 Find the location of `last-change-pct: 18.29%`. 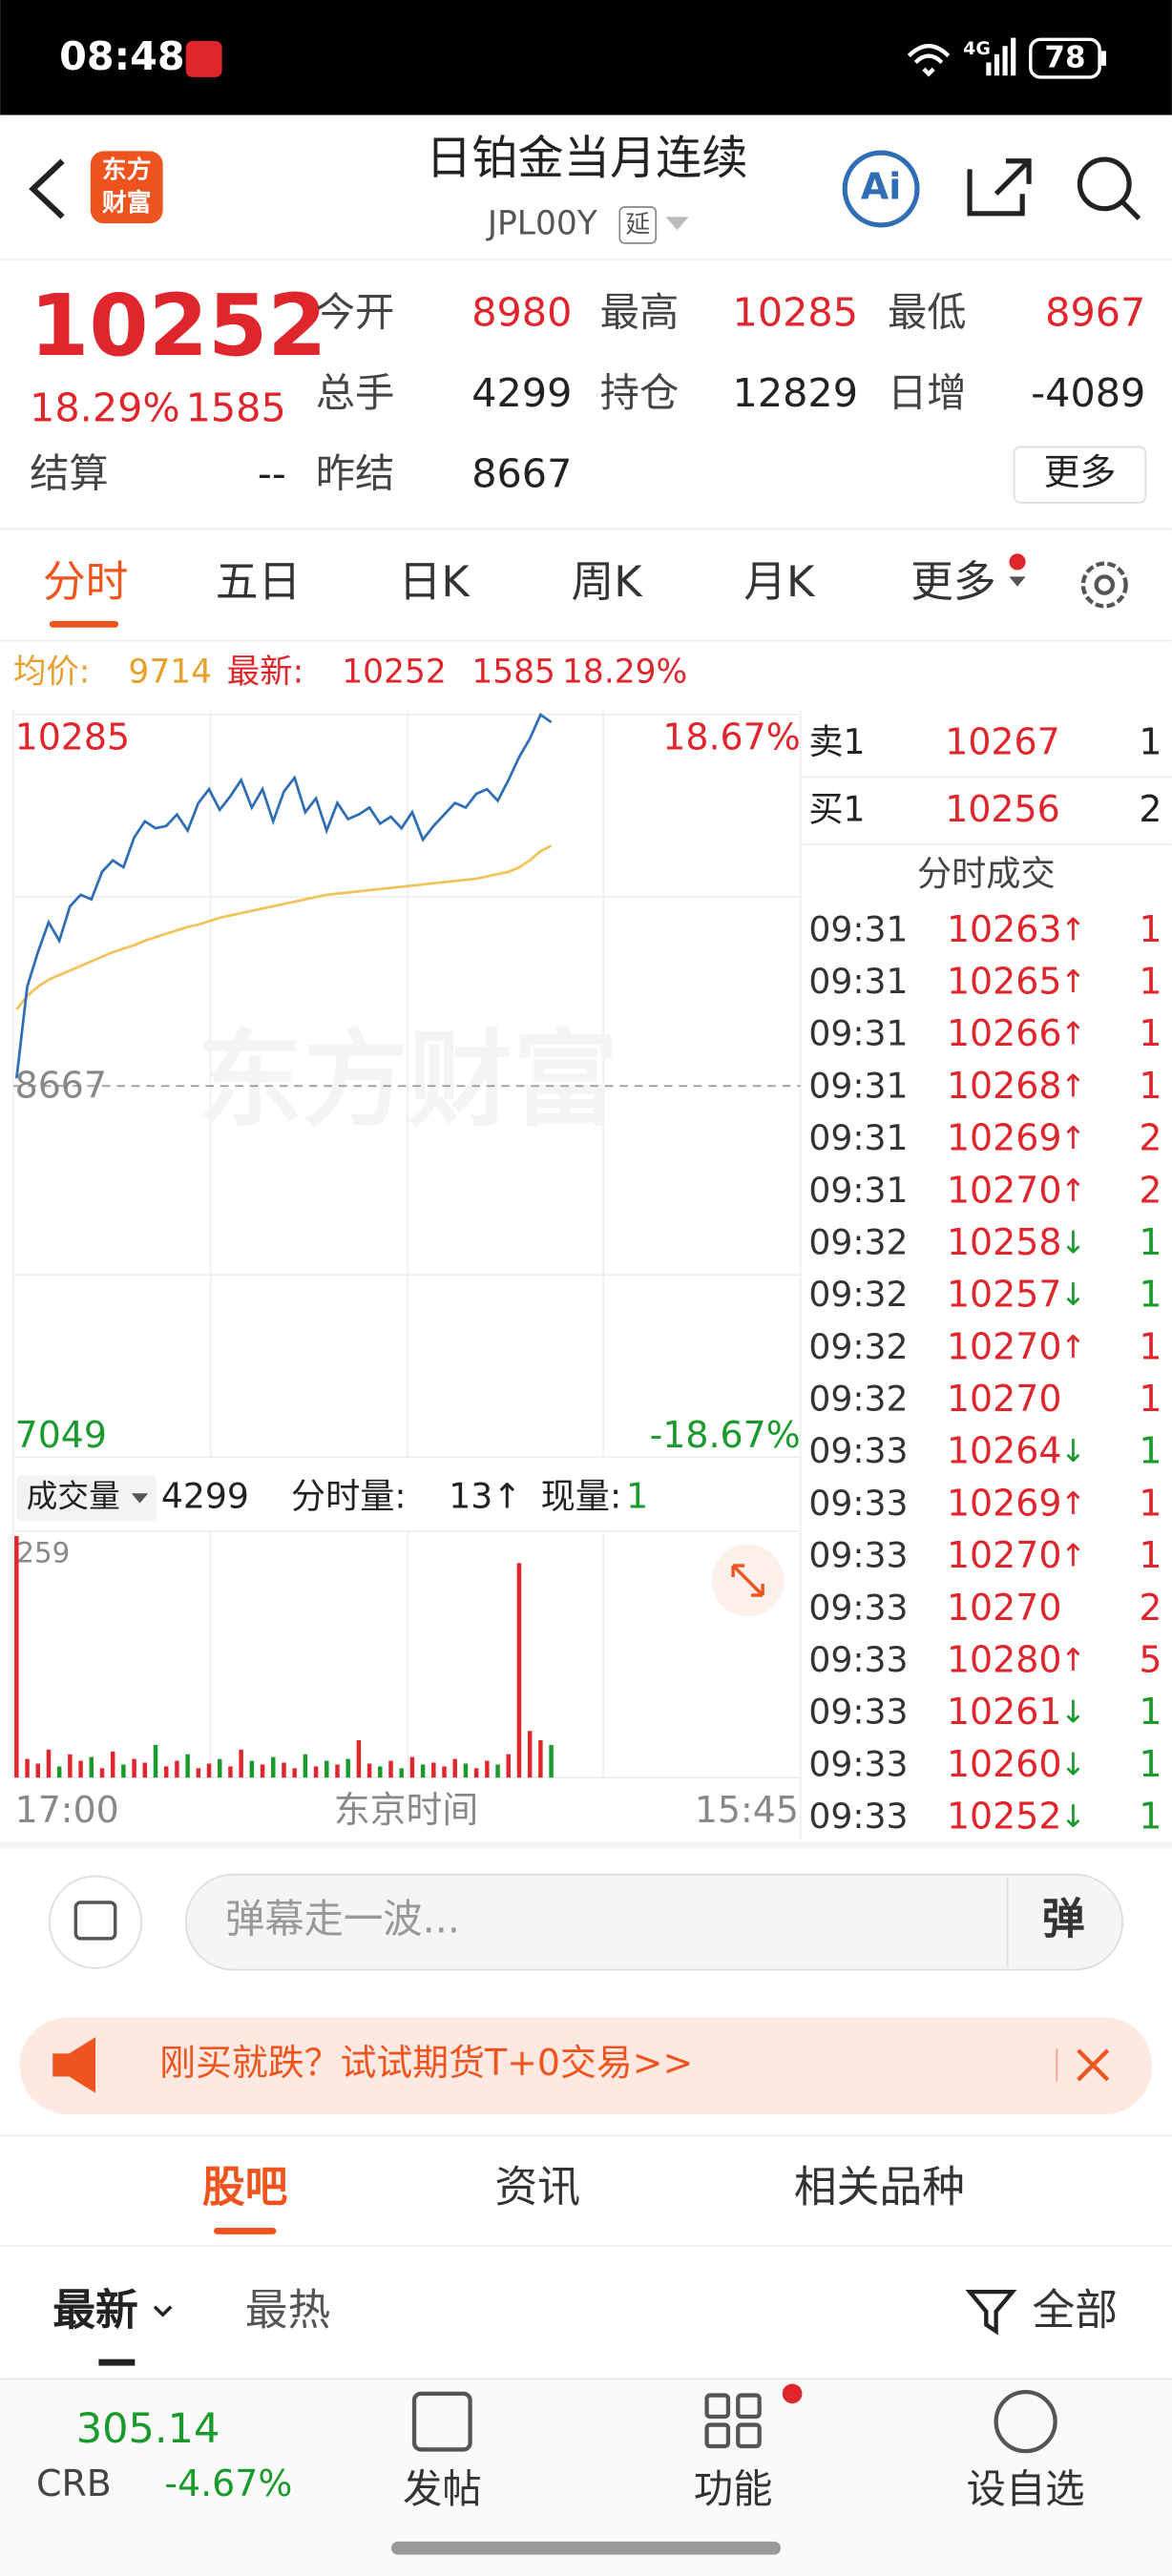

last-change-pct: 18.29% is located at coordinates (624, 672).